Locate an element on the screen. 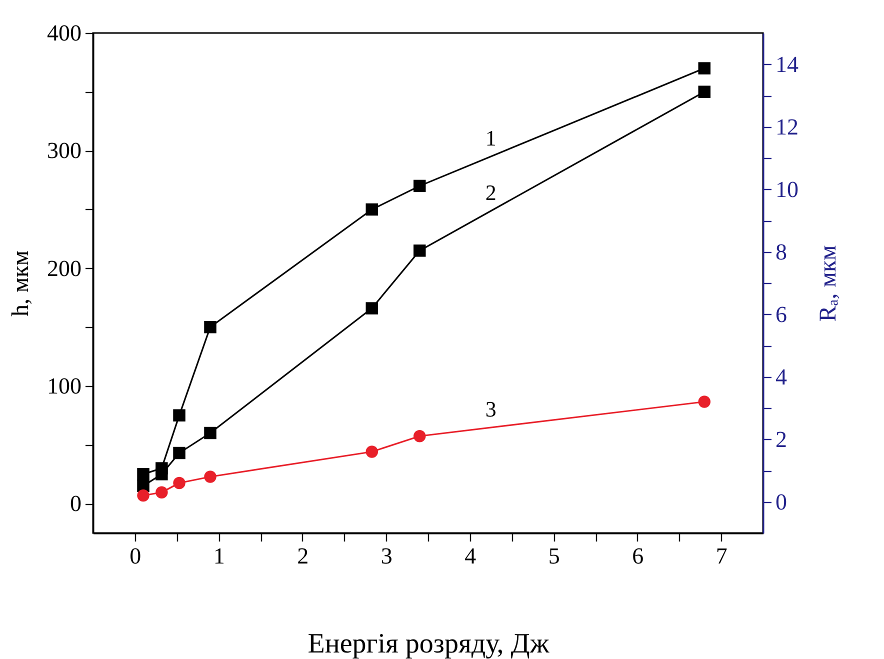 The width and height of the screenshot is (884, 659). y-axis-title: h, мкм is located at coordinates (21, 283).